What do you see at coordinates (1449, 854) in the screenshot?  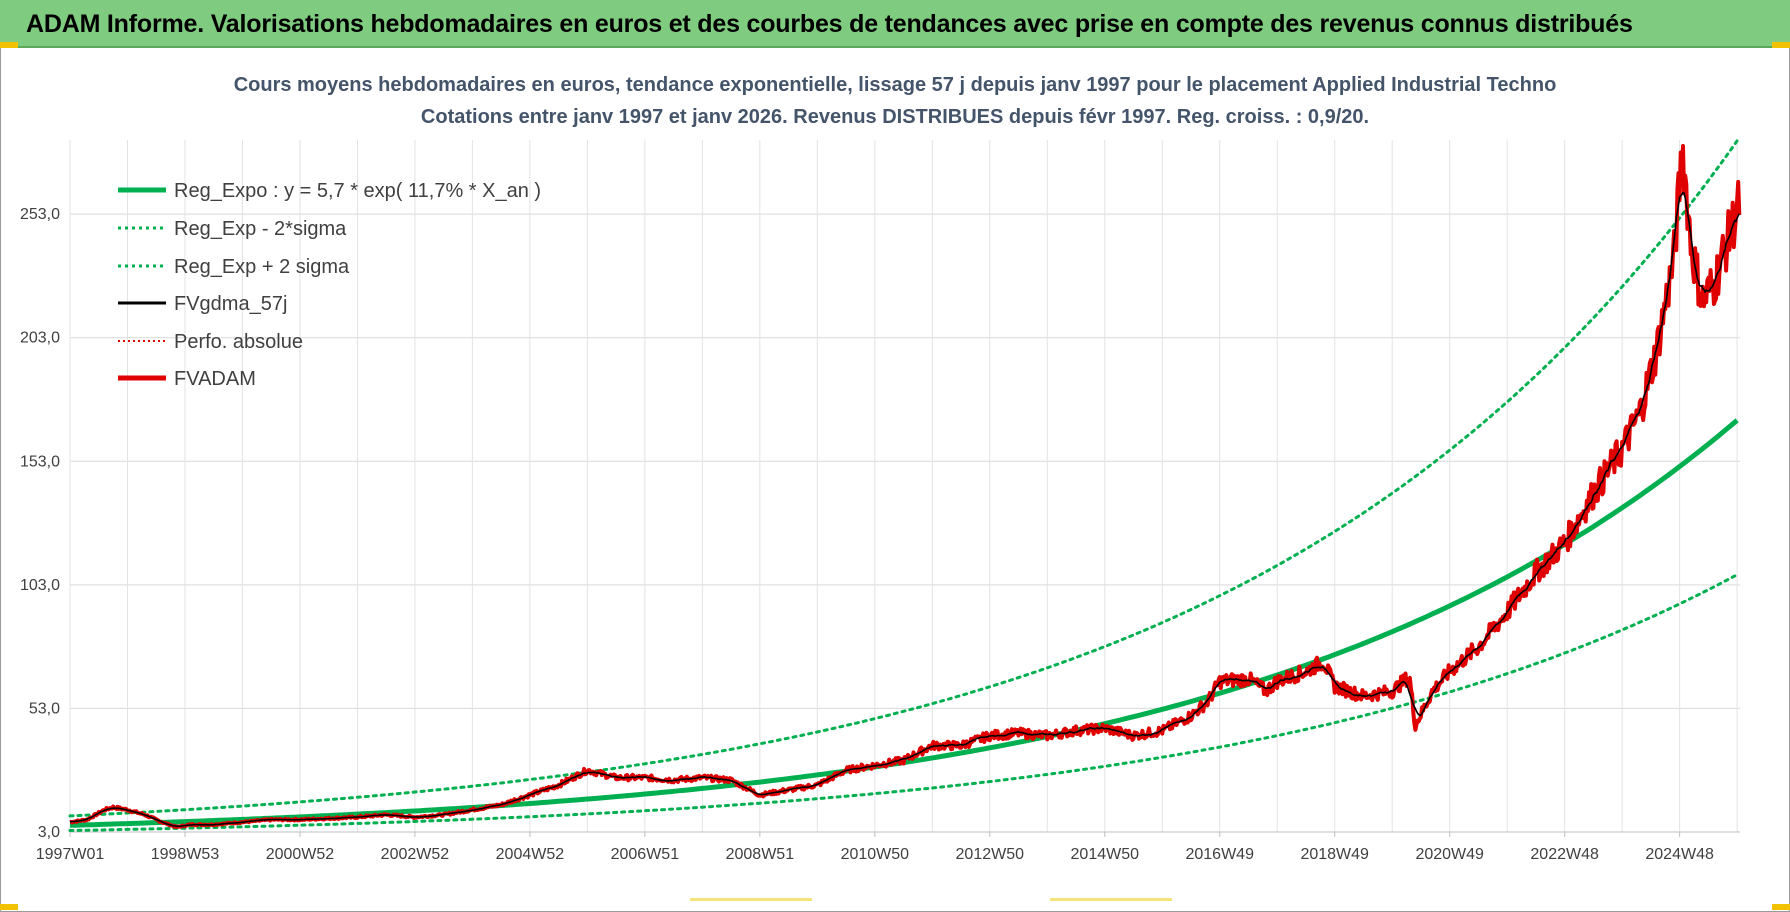 I see `x-tick-label: 2020W49` at bounding box center [1449, 854].